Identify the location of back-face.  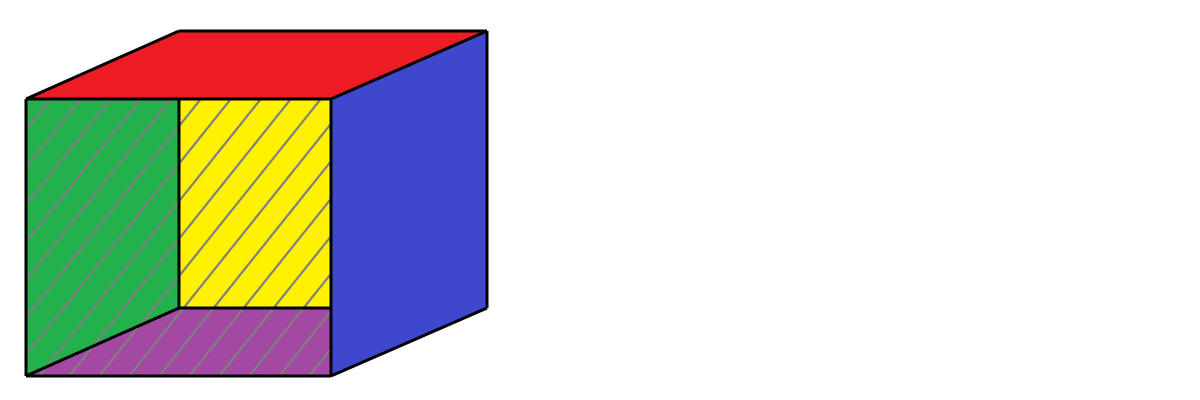
(255, 203).